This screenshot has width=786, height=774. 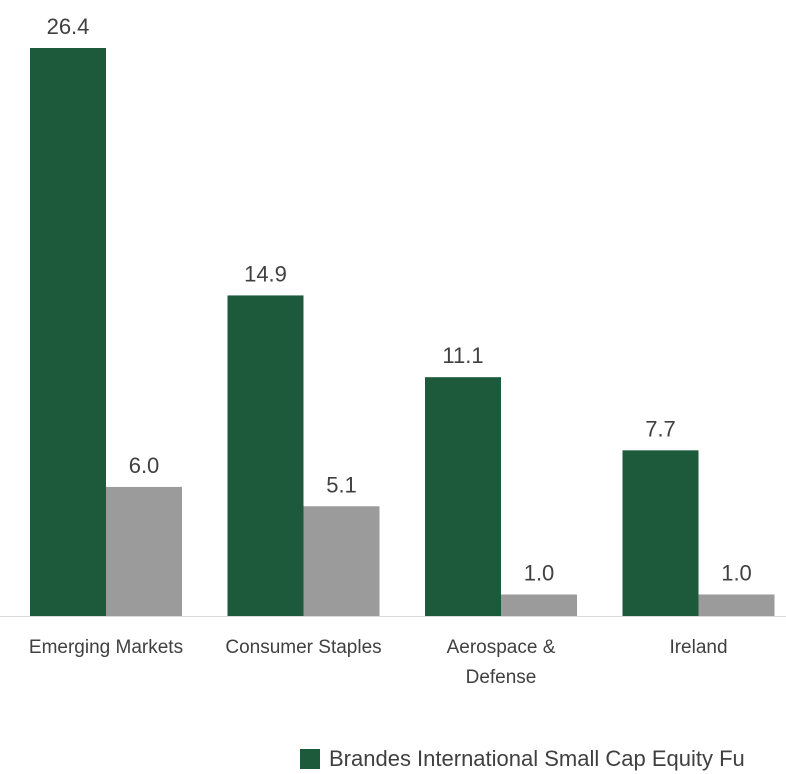 I want to click on legend-swatch, so click(x=310, y=759).